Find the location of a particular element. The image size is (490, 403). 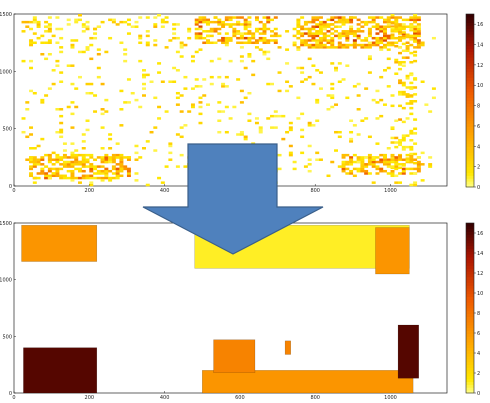

colorbar-tick-label: 14 is located at coordinates (480, 46).